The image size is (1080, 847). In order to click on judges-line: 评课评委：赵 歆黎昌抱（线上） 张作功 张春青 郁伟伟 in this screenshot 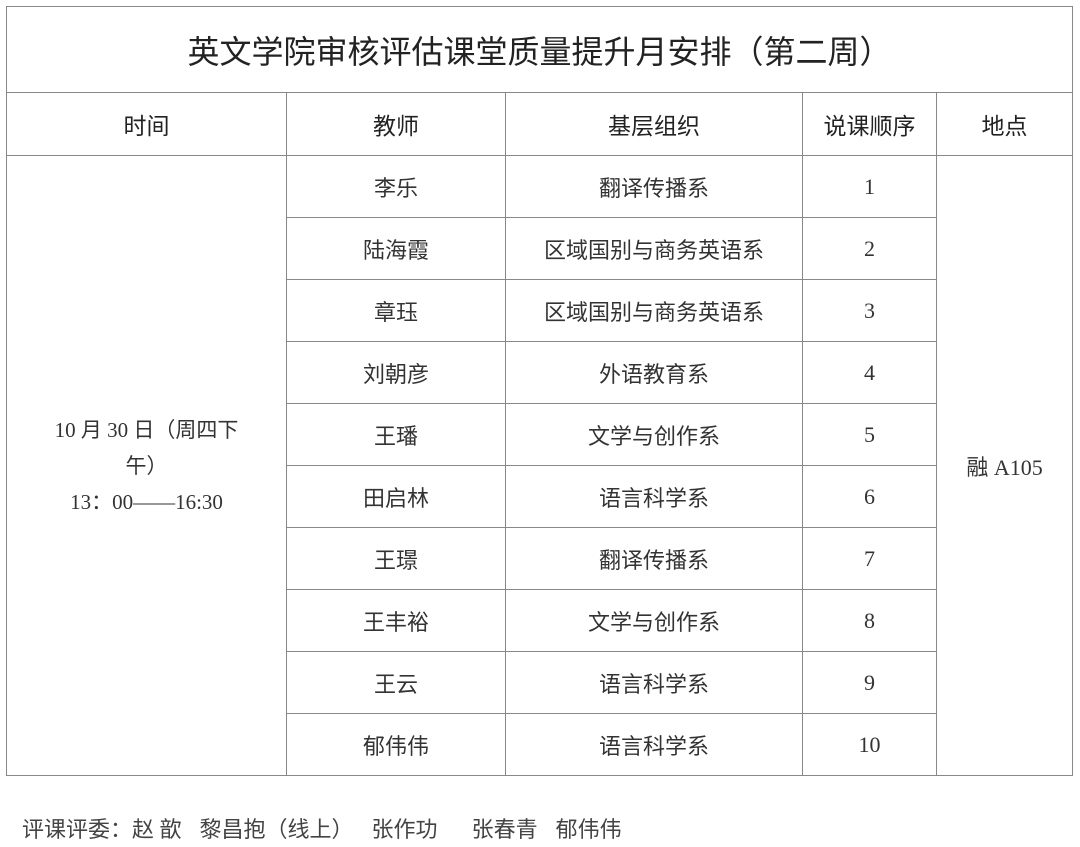, I will do `click(331, 828)`.